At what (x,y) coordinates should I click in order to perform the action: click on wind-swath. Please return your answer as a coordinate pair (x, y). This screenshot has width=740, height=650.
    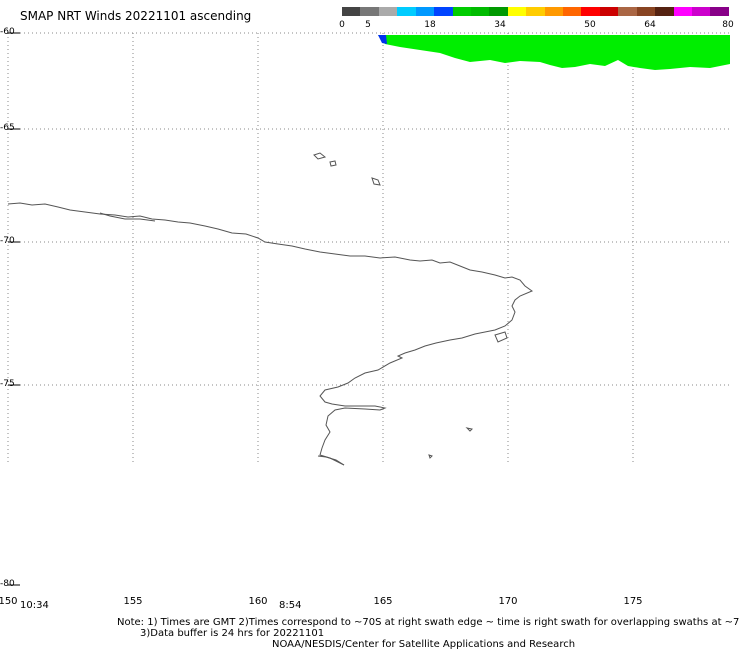
    Looking at the image, I should click on (554, 52).